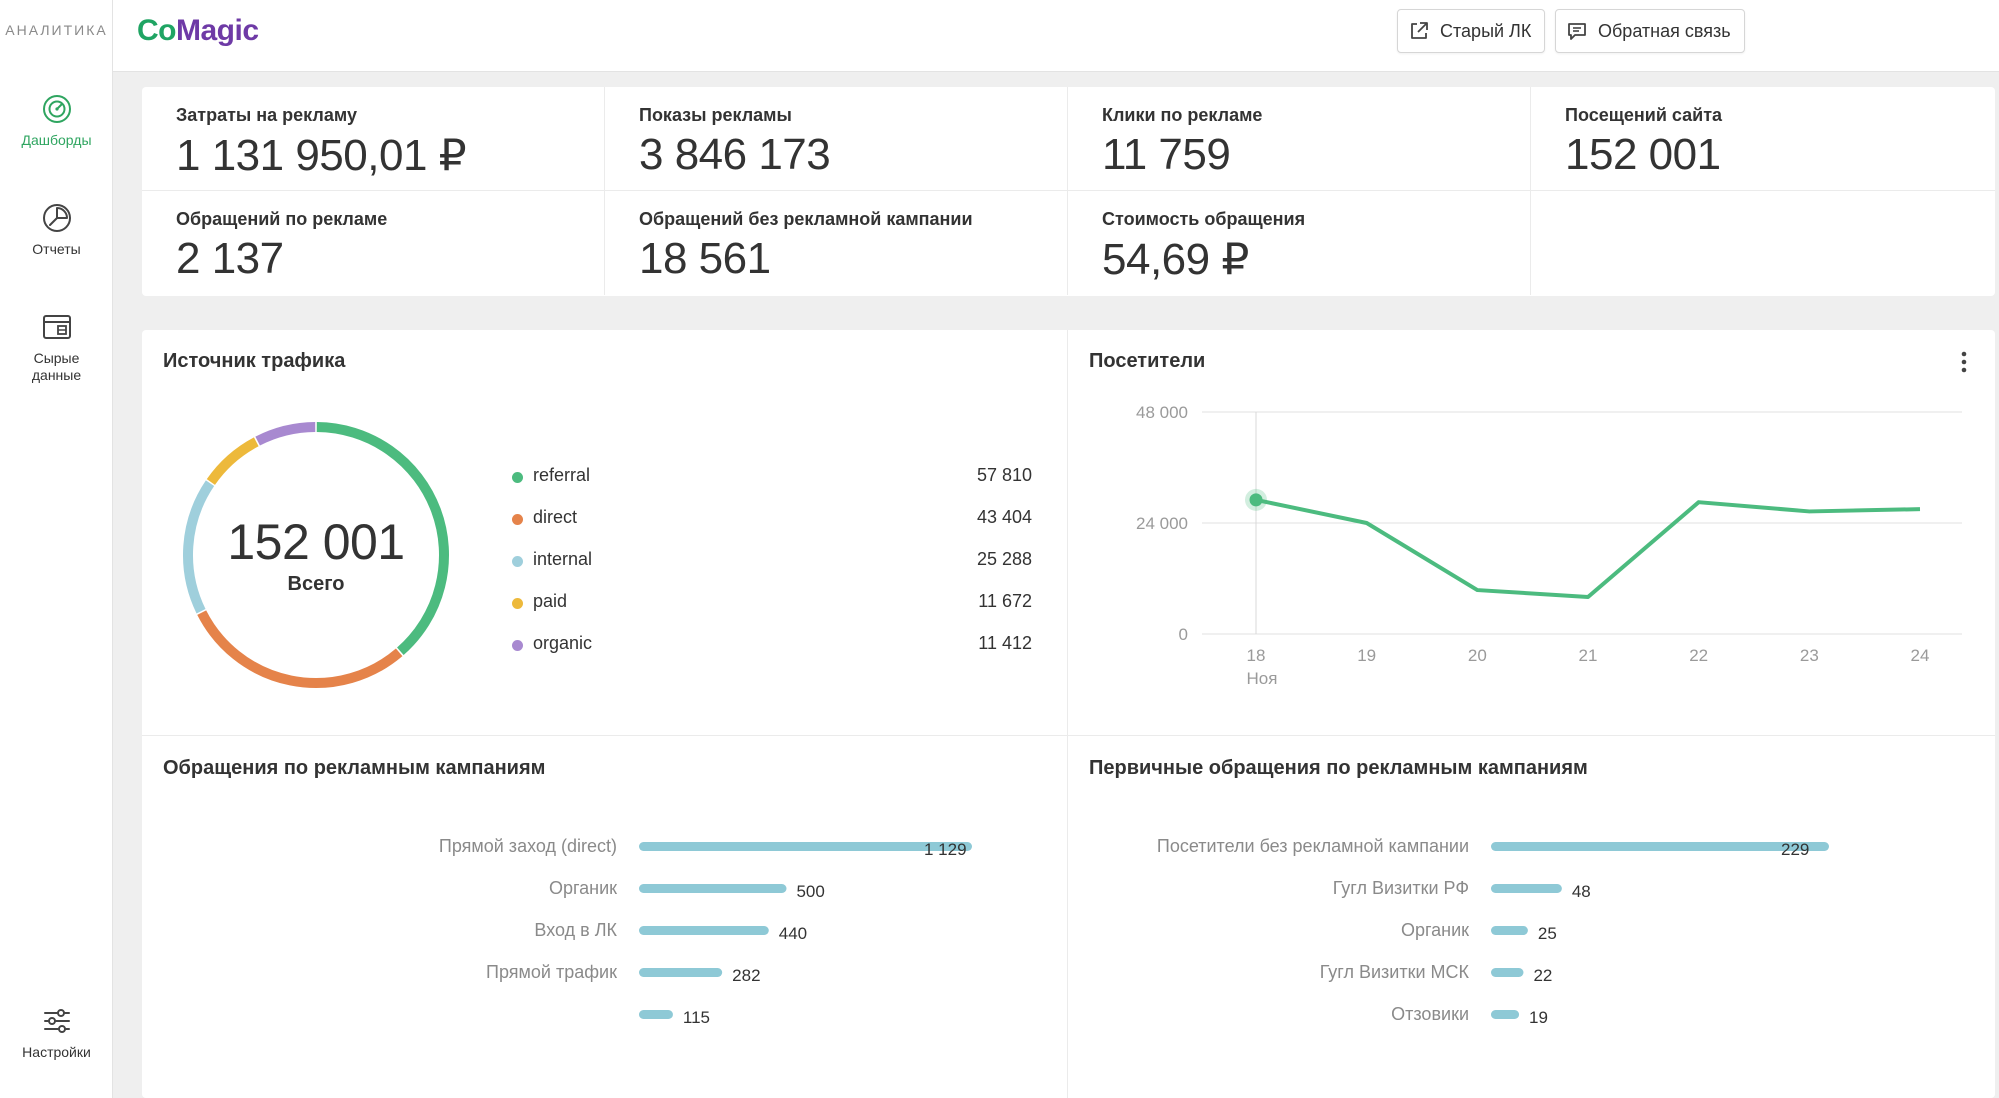 Image resolution: width=1999 pixels, height=1098 pixels. Describe the element at coordinates (945, 849) in the screenshot. I see `bar-value-label: 1 129` at that location.